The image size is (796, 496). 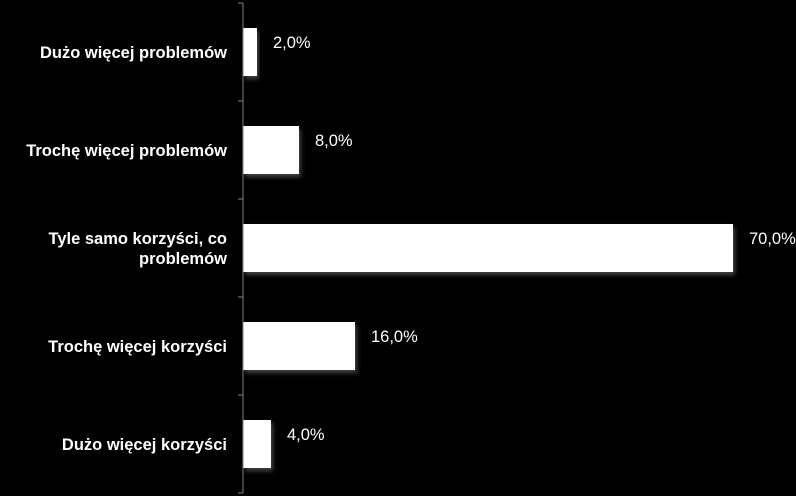 What do you see at coordinates (137, 249) in the screenshot?
I see `category-label-3: Tyle samo korzyści, co problemów` at bounding box center [137, 249].